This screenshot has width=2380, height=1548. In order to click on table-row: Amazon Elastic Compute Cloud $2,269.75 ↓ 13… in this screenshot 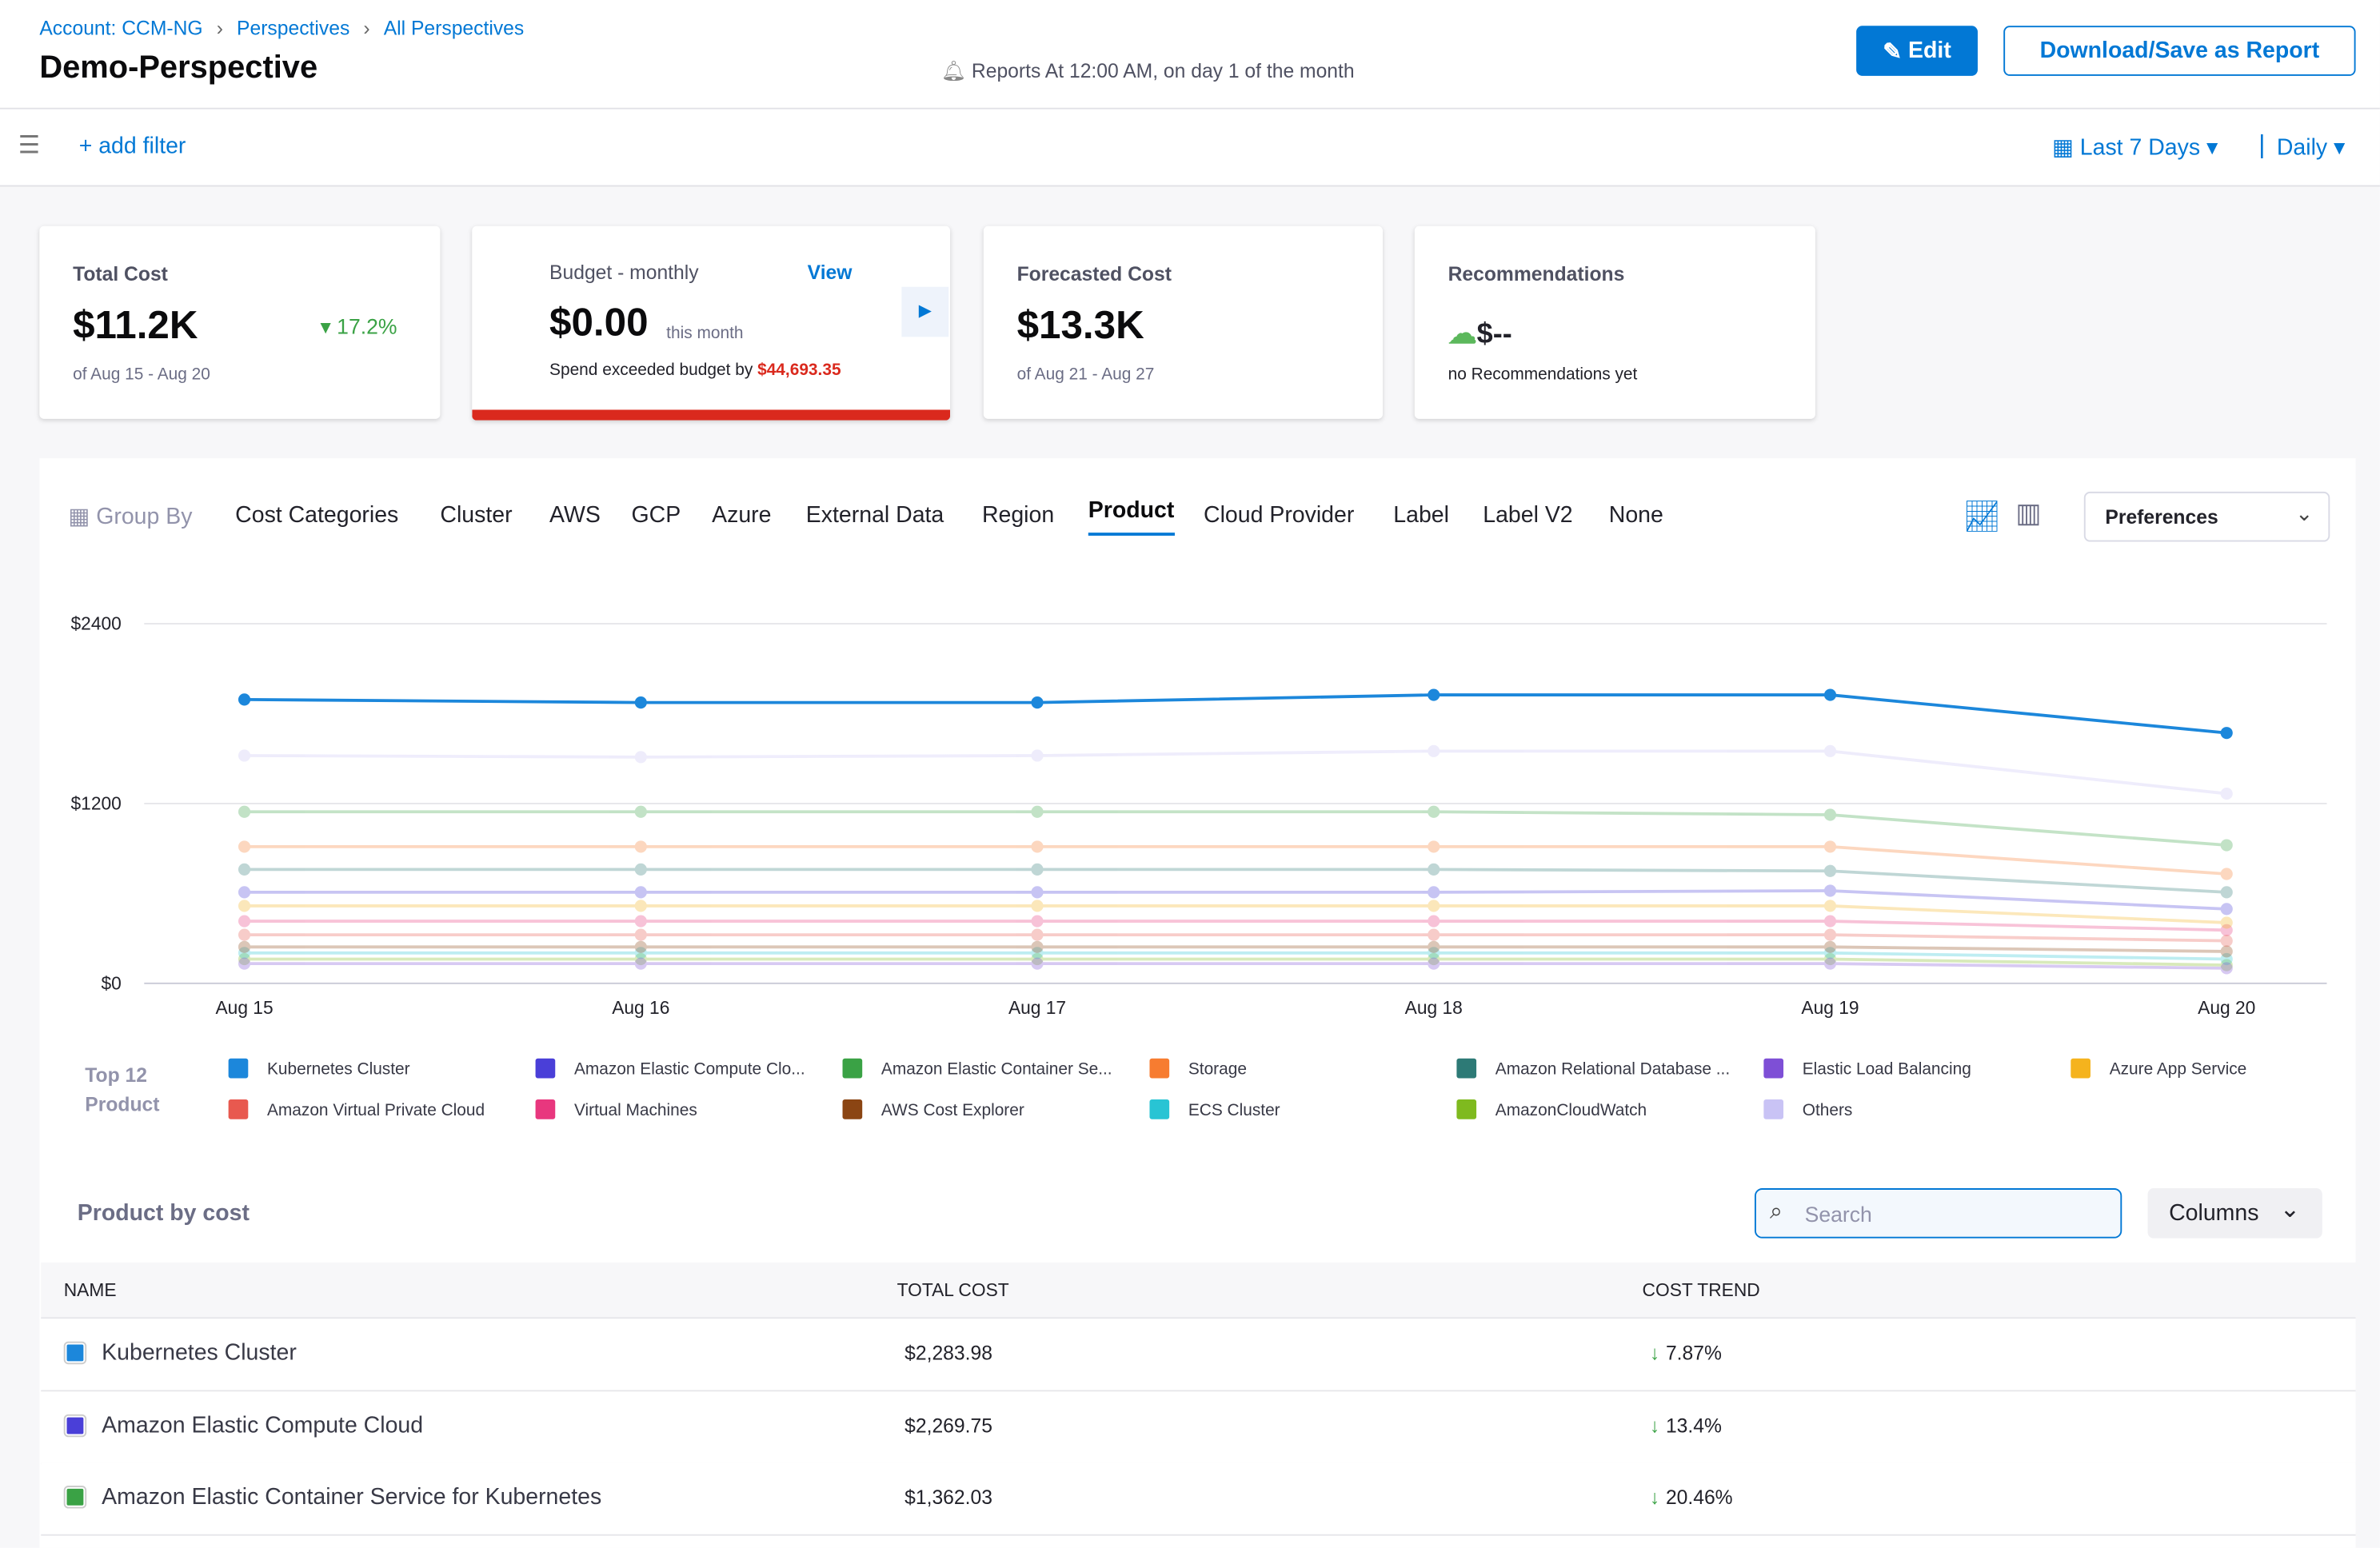, I will do `click(1198, 1426)`.